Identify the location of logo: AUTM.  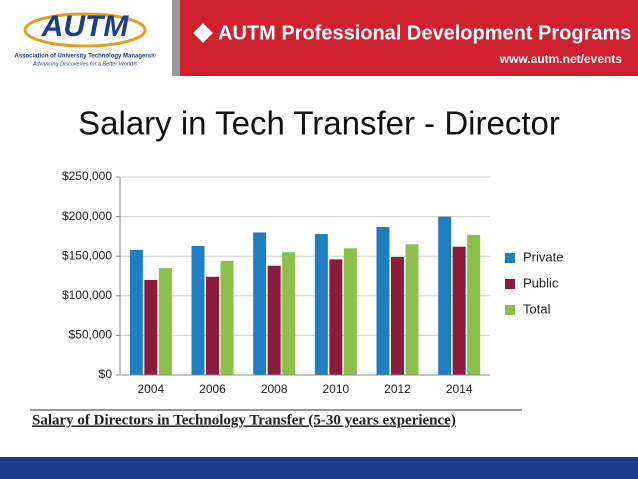
(85, 26).